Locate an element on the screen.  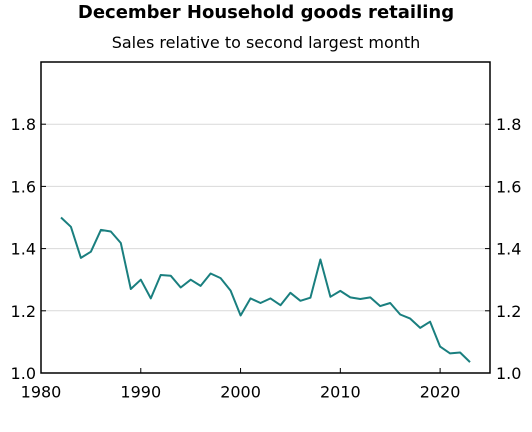
y-tick-label-right: 1.2 is located at coordinates (508, 311).